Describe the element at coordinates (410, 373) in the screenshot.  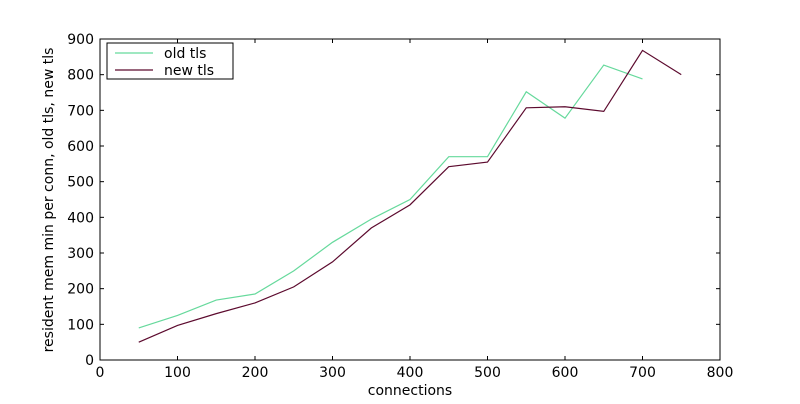
I see `x-tick-label: 400` at that location.